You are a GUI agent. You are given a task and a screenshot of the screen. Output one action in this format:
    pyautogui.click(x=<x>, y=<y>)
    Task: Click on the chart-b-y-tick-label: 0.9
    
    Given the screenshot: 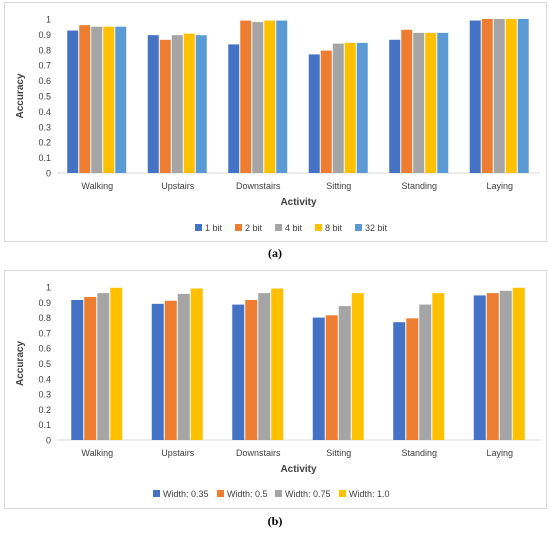 What is the action you would take?
    pyautogui.click(x=44, y=303)
    